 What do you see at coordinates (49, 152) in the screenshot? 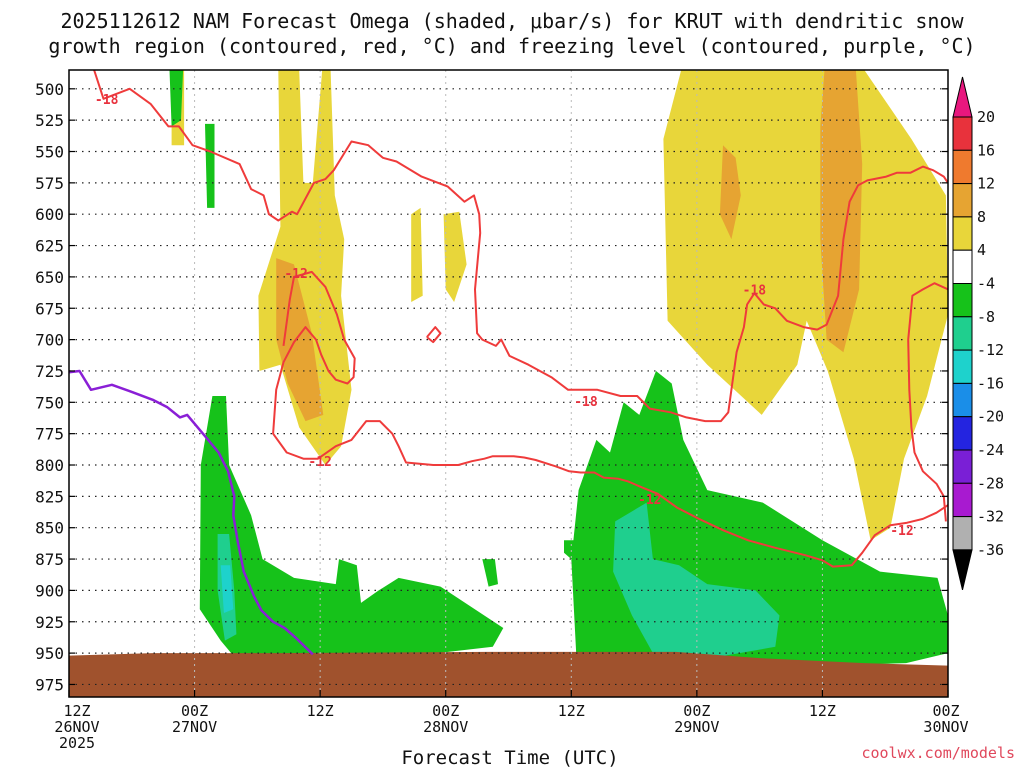
I see `y-tick-label: 550` at bounding box center [49, 152].